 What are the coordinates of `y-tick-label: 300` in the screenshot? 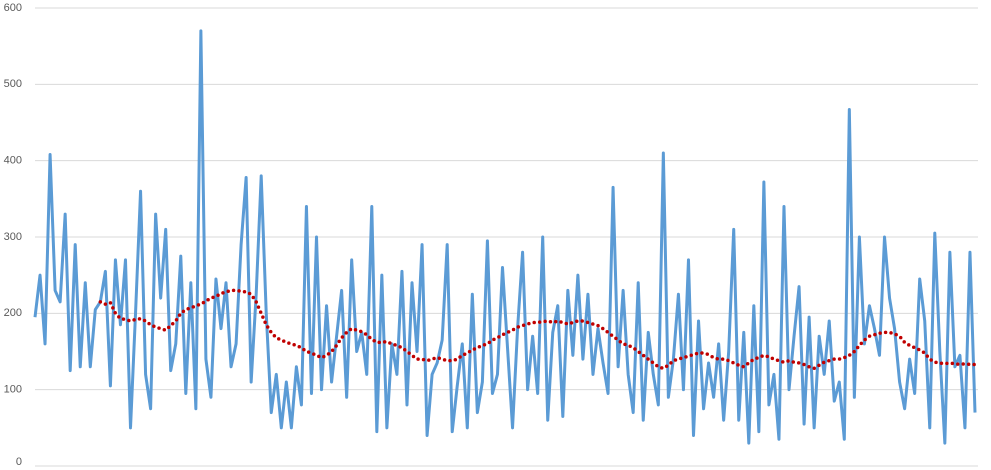 It's located at (13, 237).